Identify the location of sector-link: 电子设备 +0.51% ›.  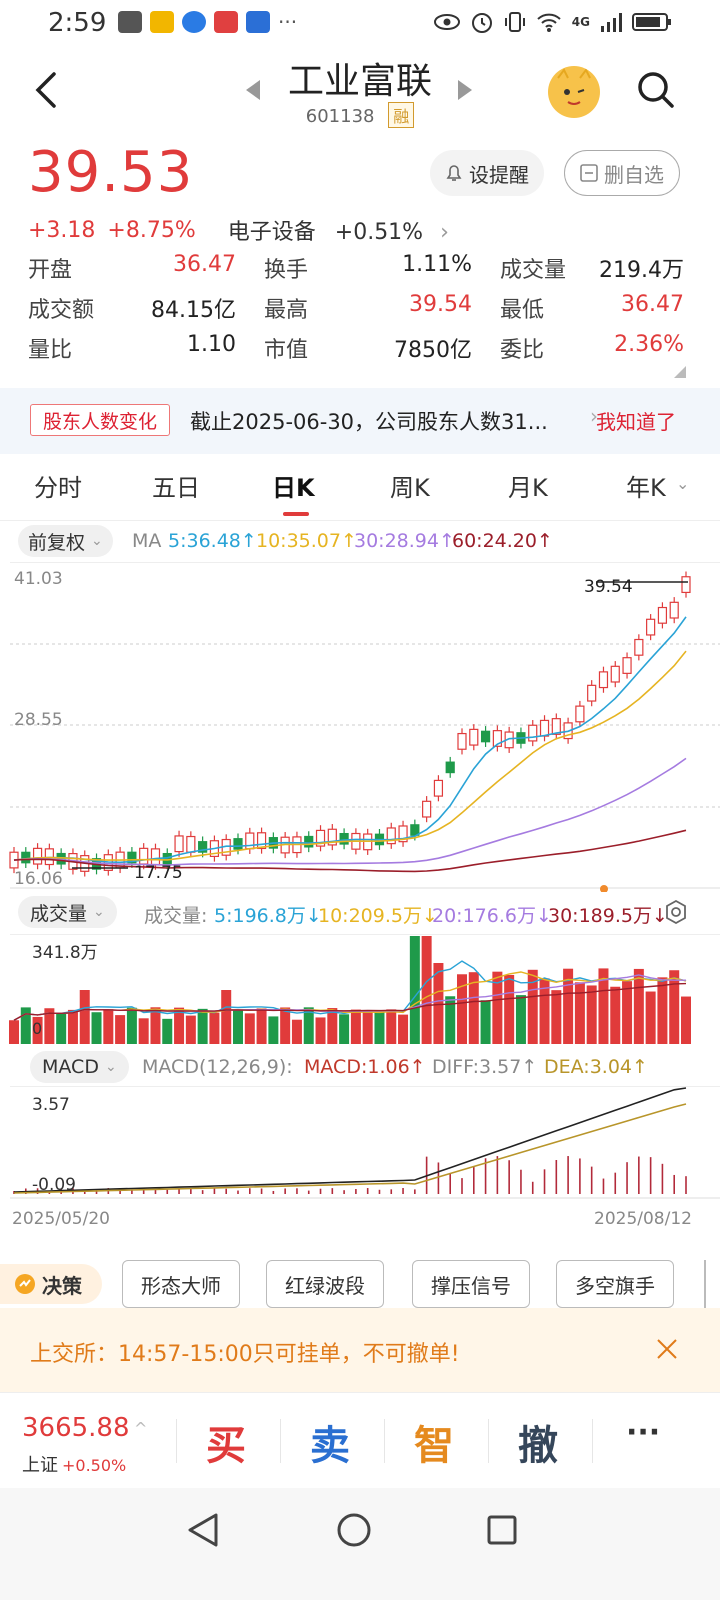
(338, 230).